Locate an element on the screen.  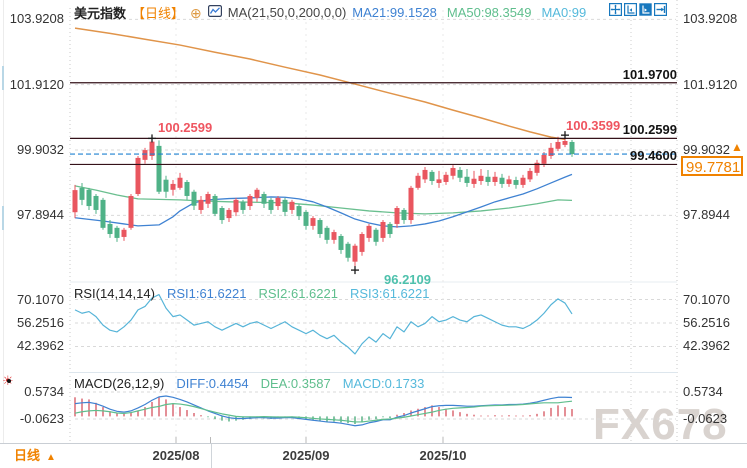
date-label: 2025/09 is located at coordinates (306, 455).